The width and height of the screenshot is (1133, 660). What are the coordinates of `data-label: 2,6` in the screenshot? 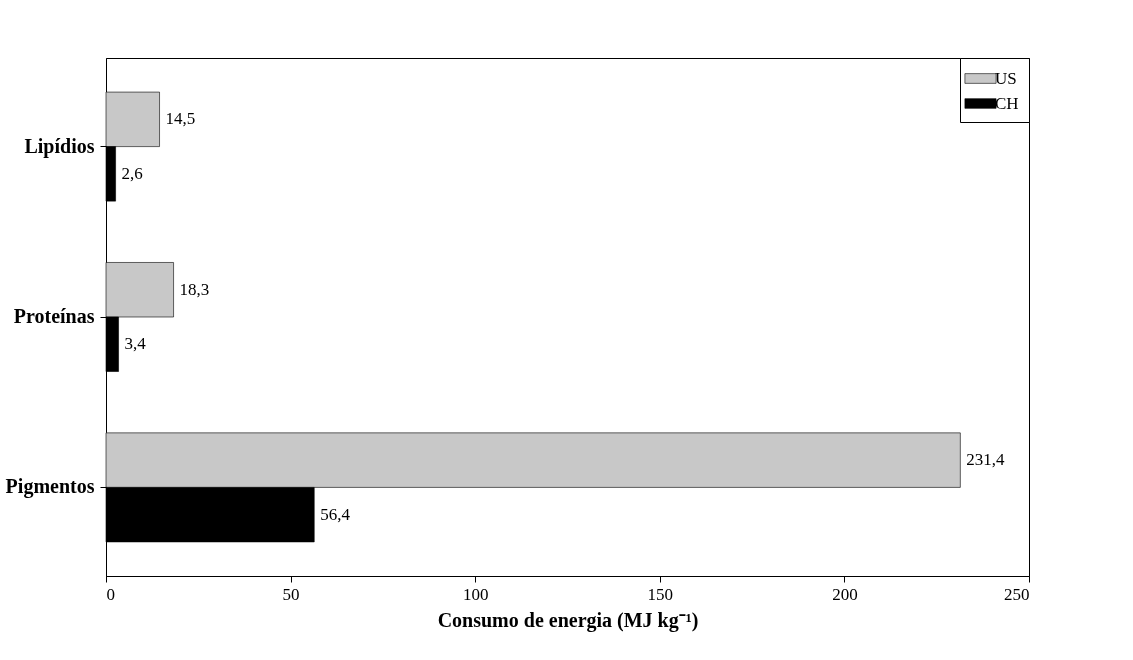 It's located at (132, 173).